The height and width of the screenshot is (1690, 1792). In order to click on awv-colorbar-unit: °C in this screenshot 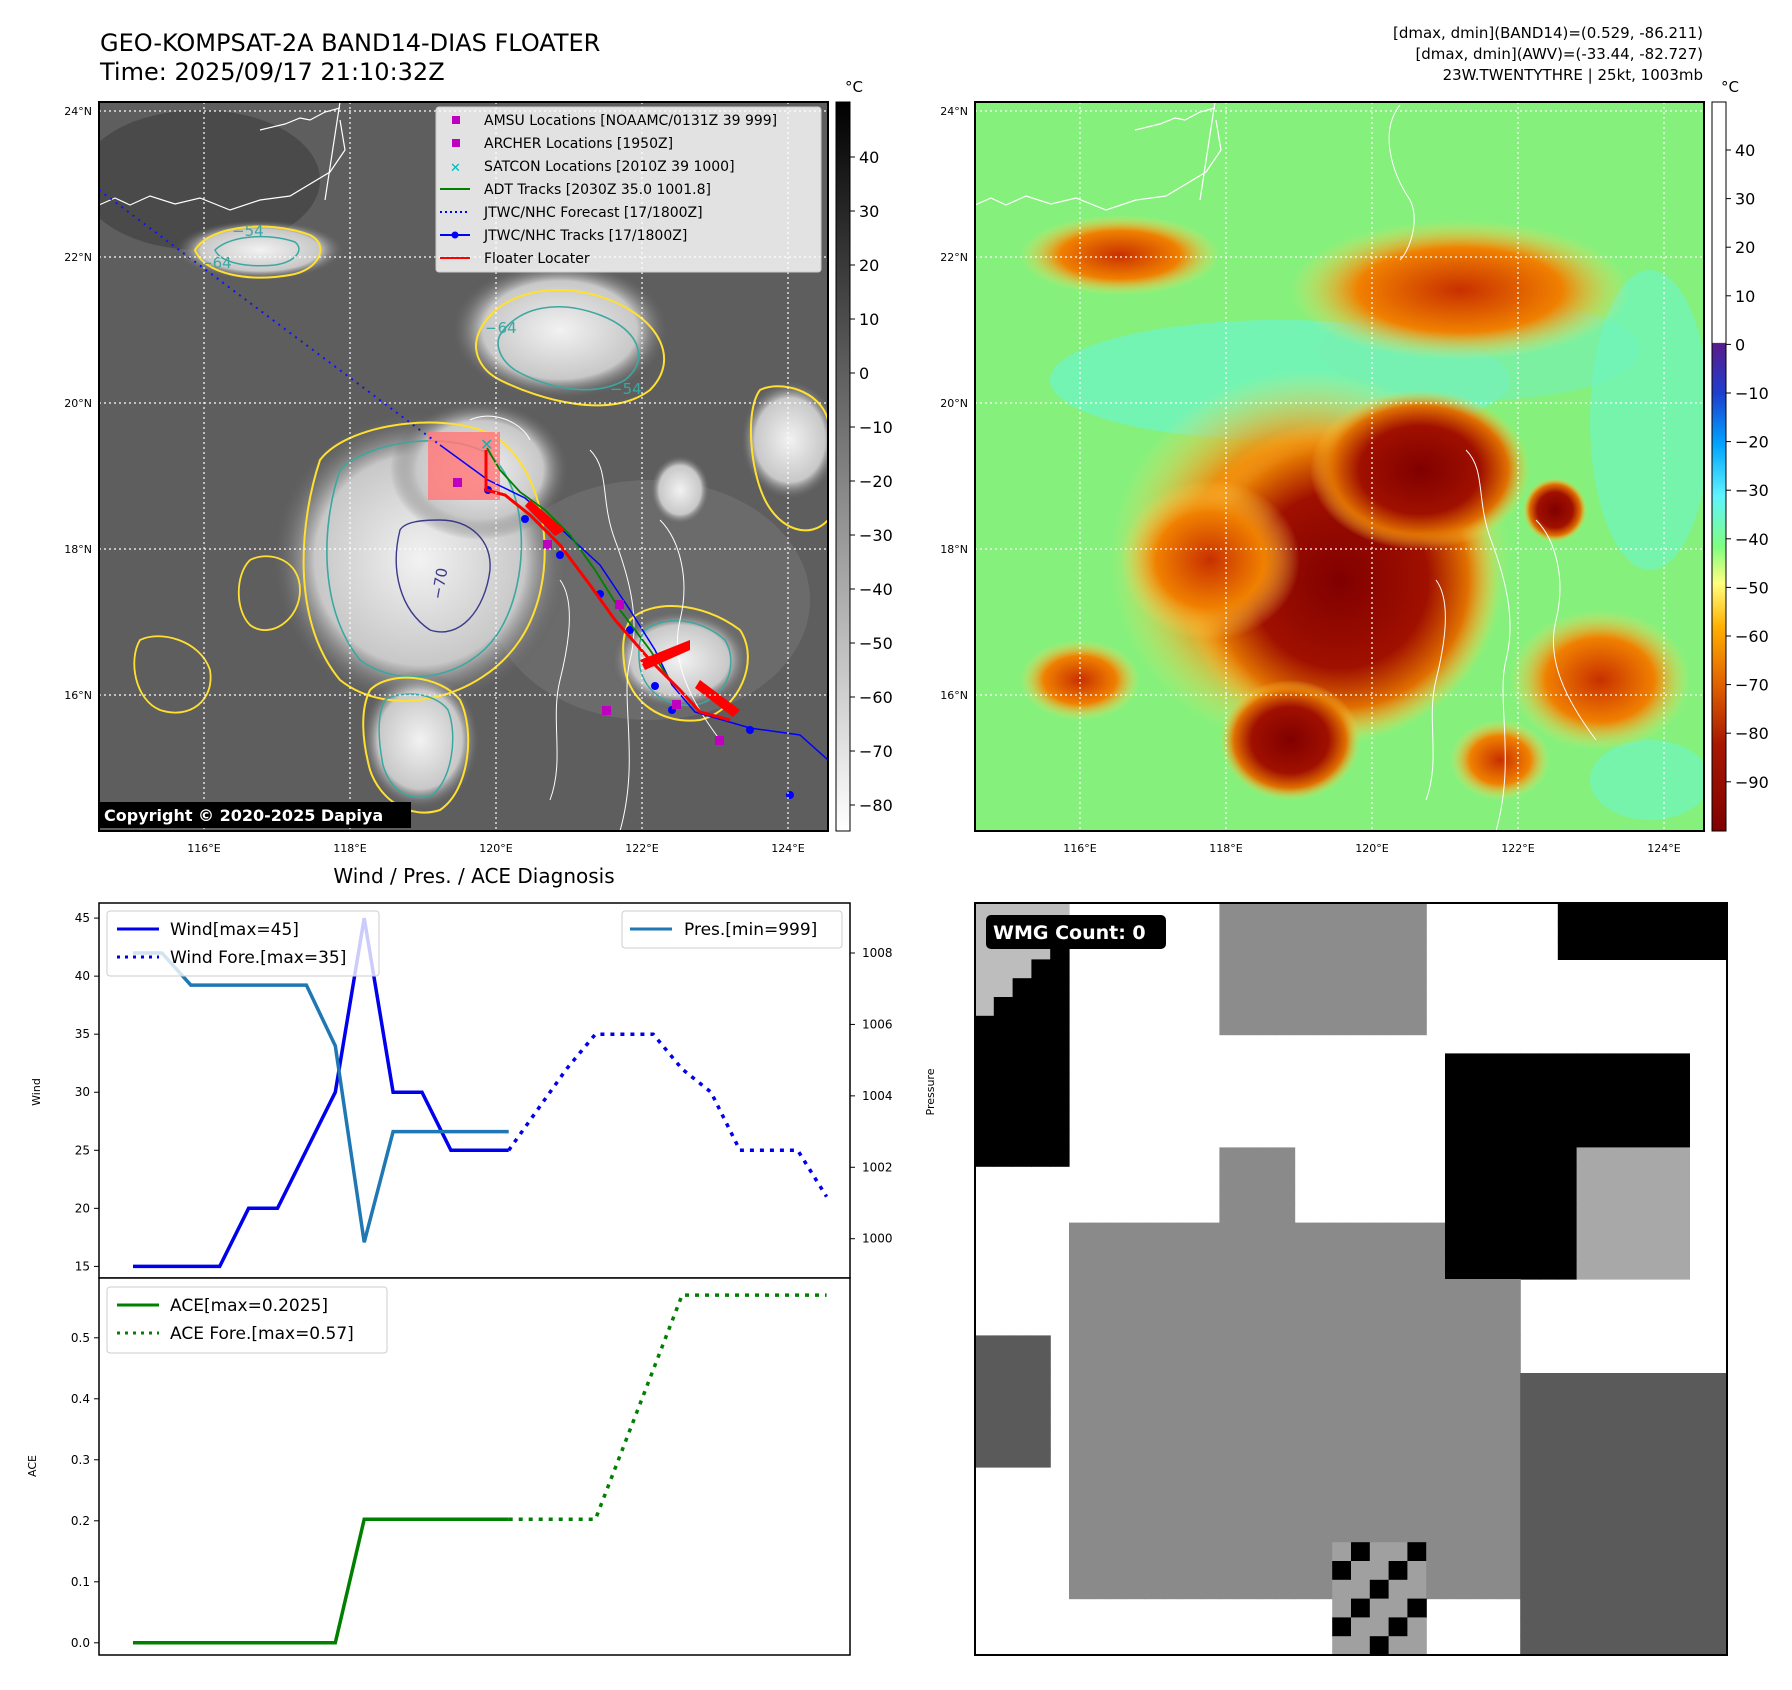, I will do `click(1730, 87)`.